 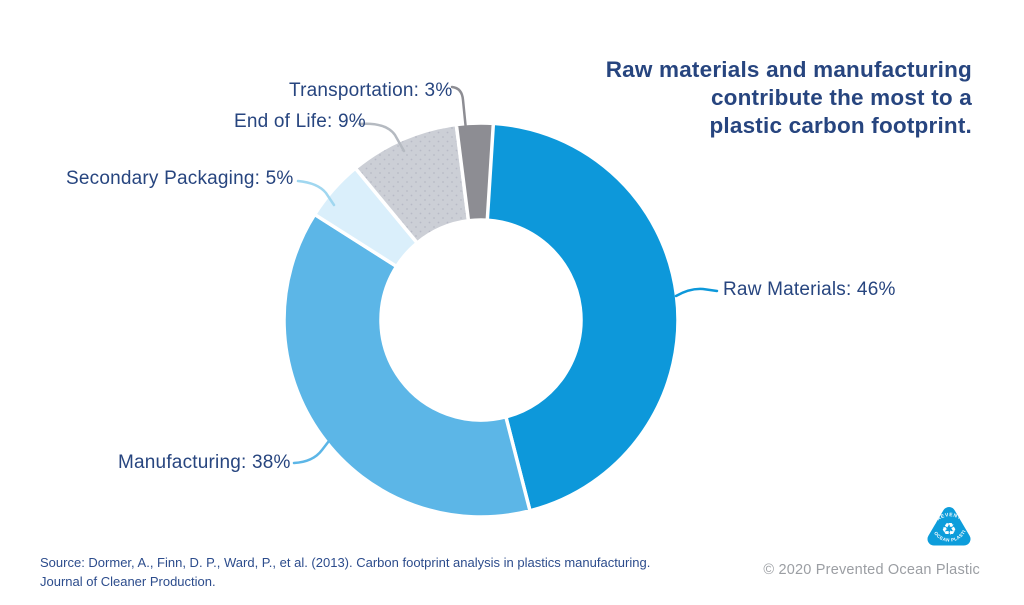 I want to click on copyright-notice: © 2020 Prevented Ocean Plastic, so click(x=871, y=570).